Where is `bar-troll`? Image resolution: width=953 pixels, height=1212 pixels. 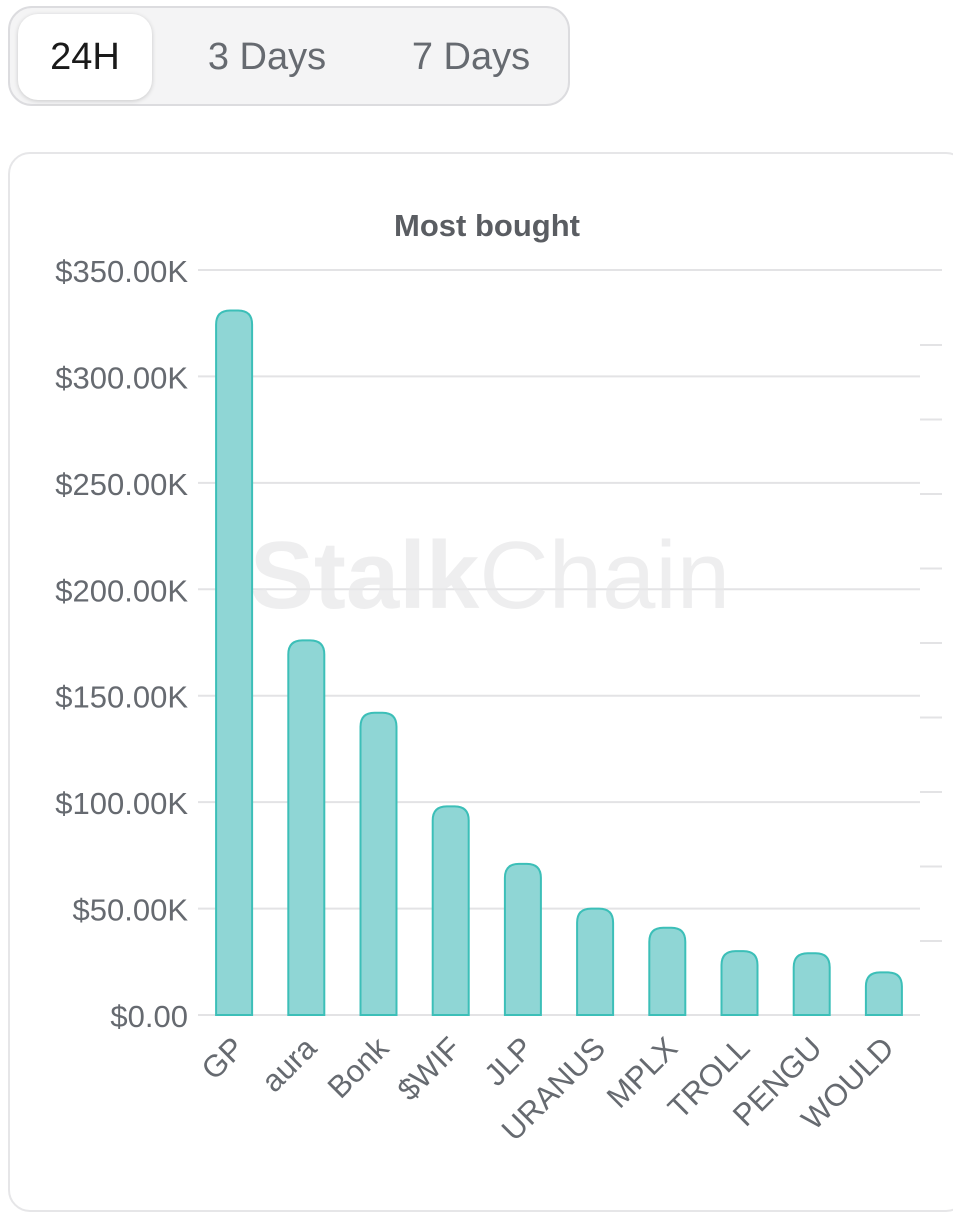
bar-troll is located at coordinates (739, 983).